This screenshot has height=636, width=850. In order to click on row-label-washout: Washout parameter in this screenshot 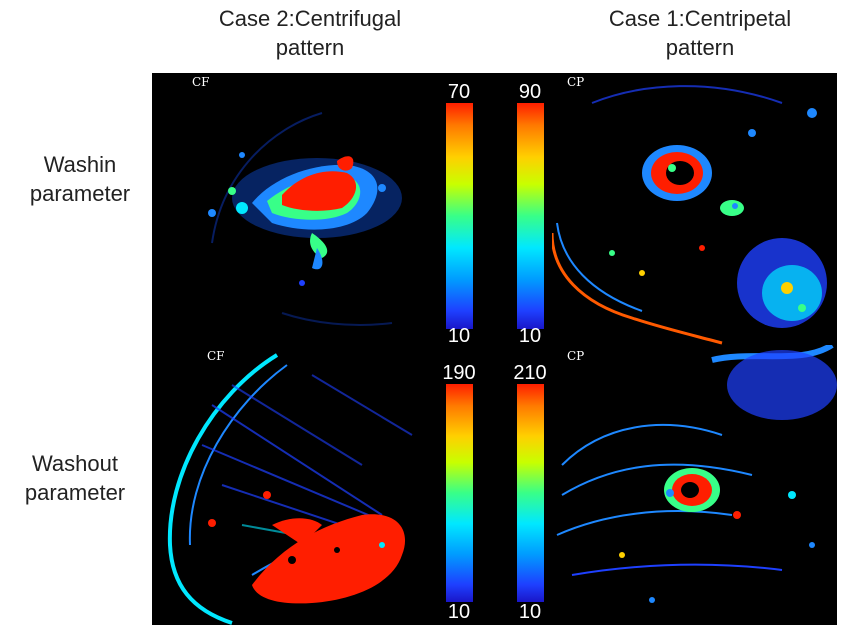, I will do `click(75, 478)`.